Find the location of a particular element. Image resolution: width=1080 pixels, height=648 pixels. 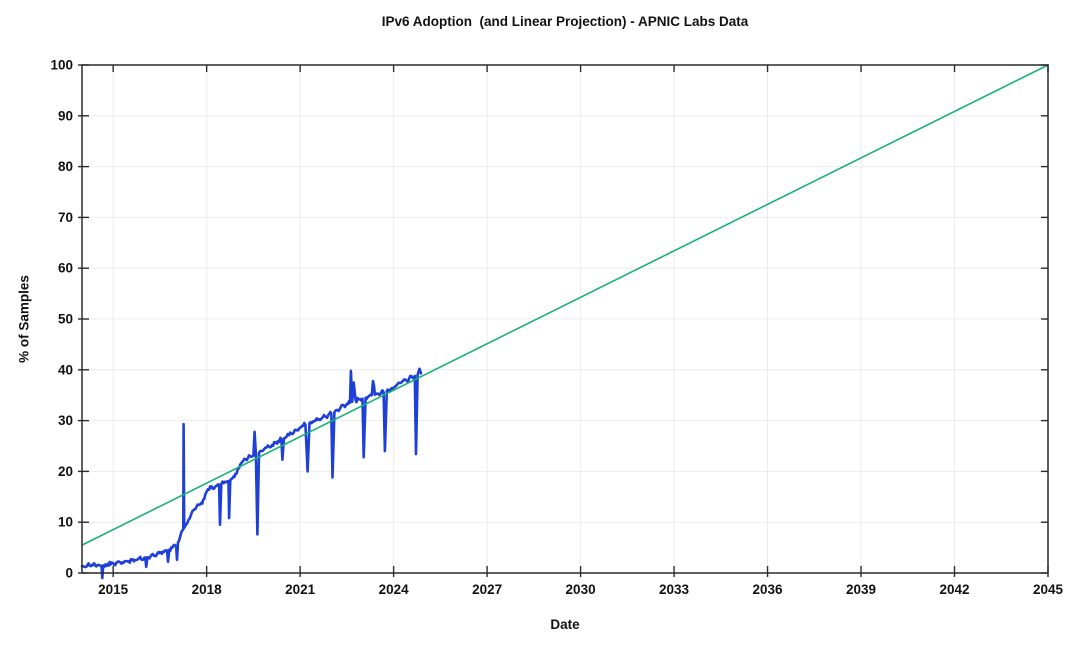

x-tick-label: 2042 is located at coordinates (954, 589).